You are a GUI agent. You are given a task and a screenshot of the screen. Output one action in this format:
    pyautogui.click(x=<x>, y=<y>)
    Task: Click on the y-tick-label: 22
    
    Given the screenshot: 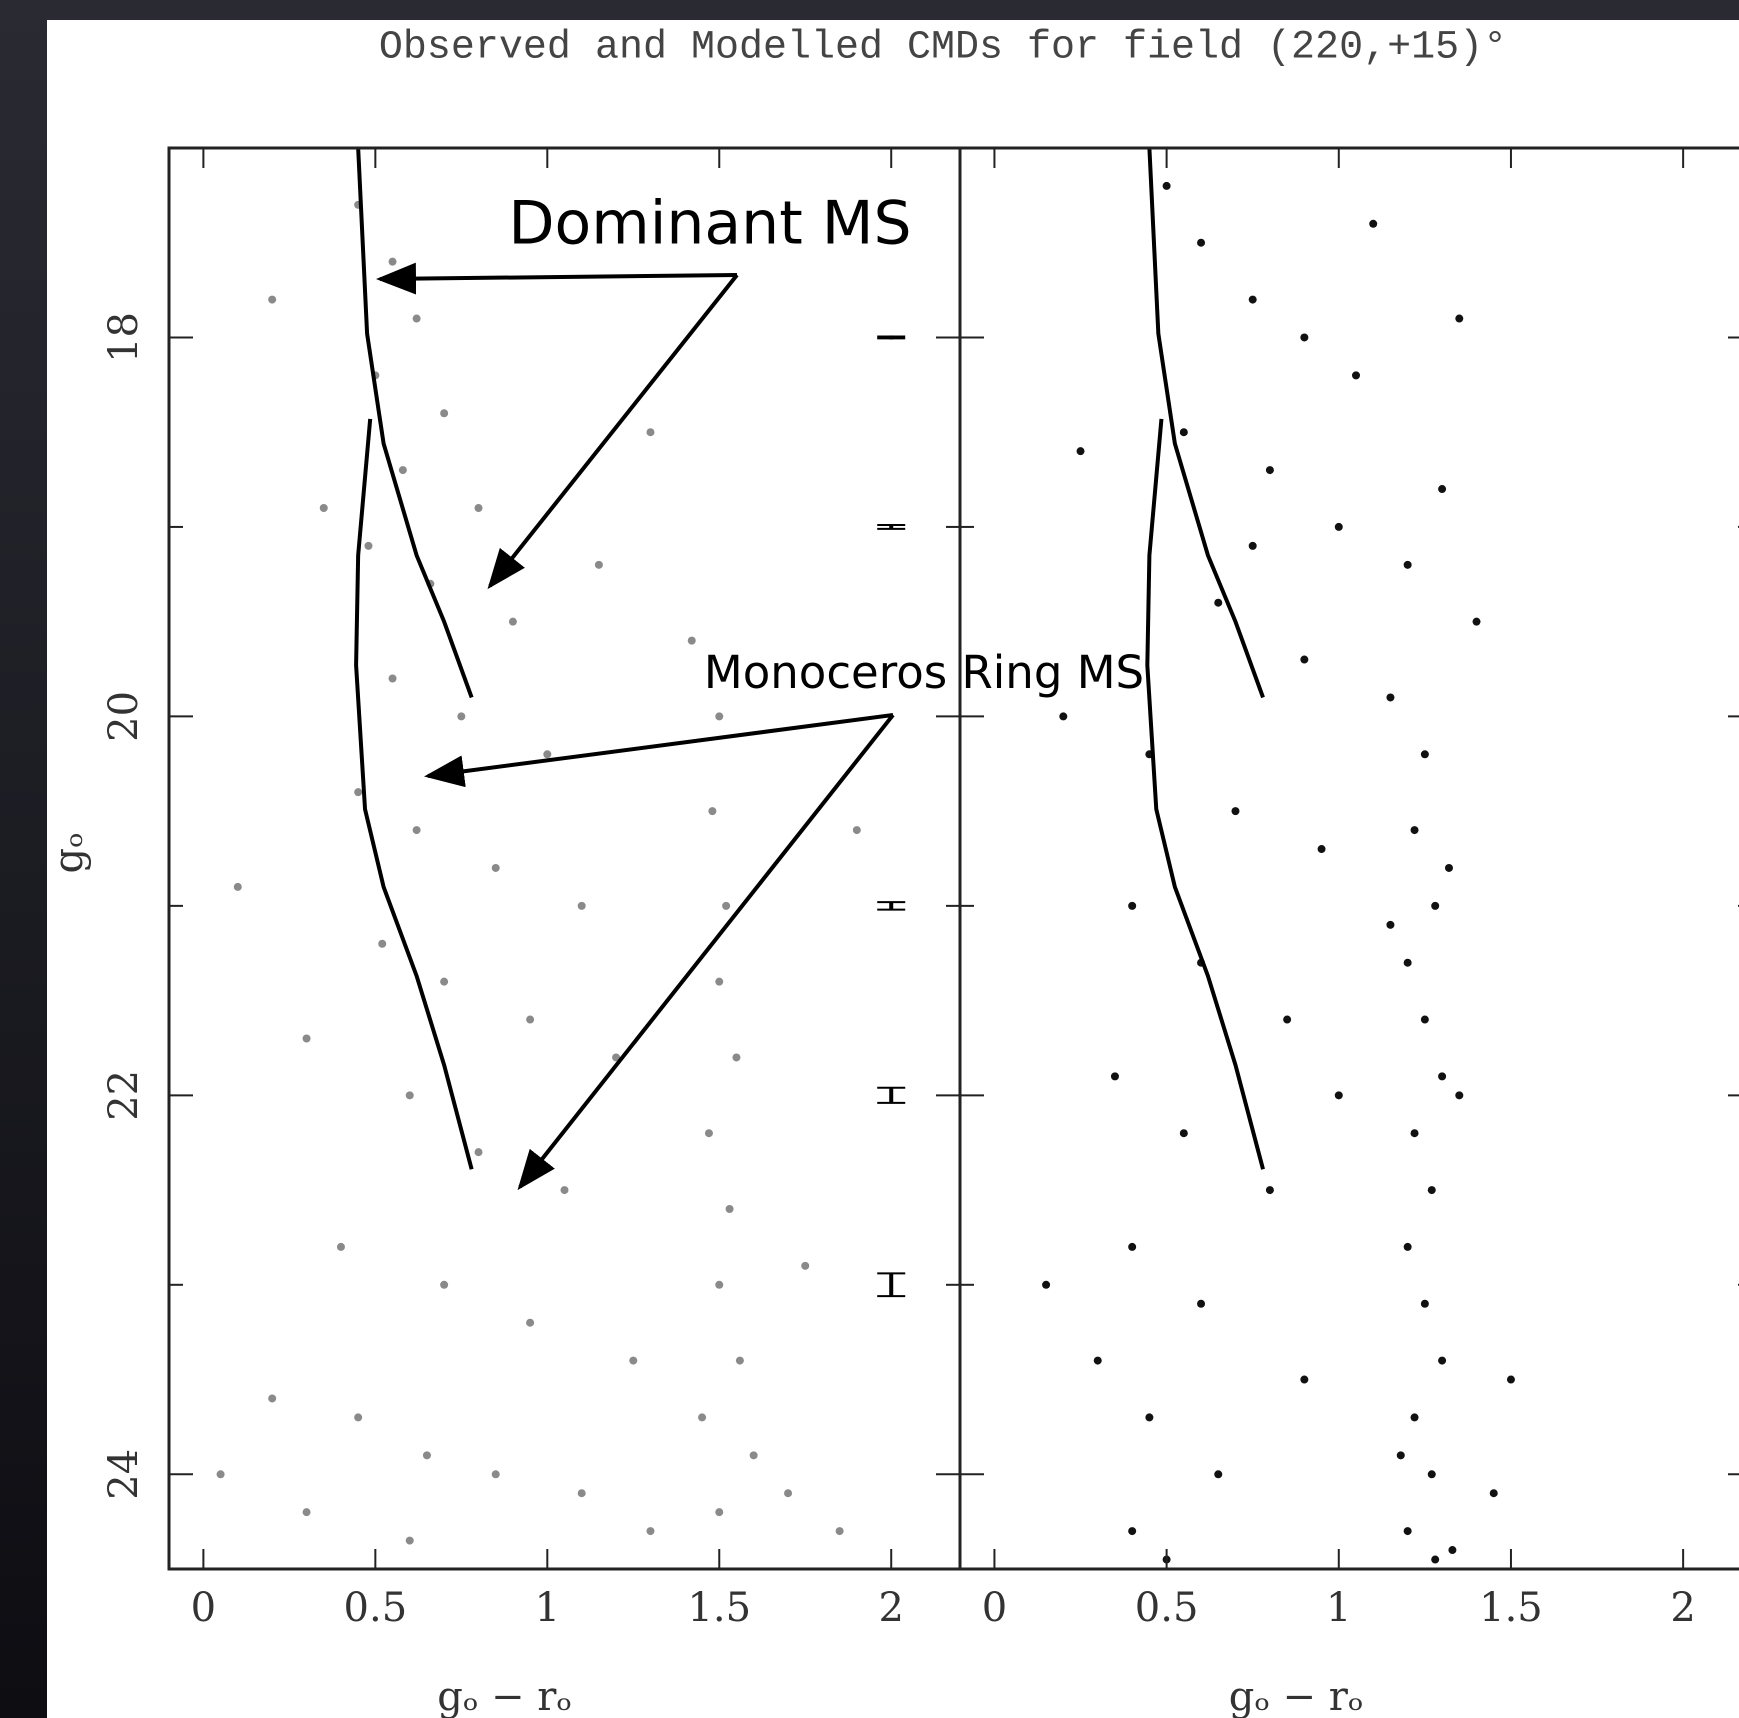 What is the action you would take?
    pyautogui.click(x=124, y=1095)
    